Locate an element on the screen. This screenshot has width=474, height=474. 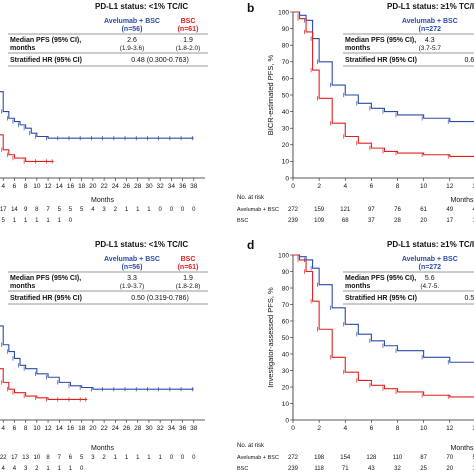
x-tick-label: 18 is located at coordinates (82, 186).